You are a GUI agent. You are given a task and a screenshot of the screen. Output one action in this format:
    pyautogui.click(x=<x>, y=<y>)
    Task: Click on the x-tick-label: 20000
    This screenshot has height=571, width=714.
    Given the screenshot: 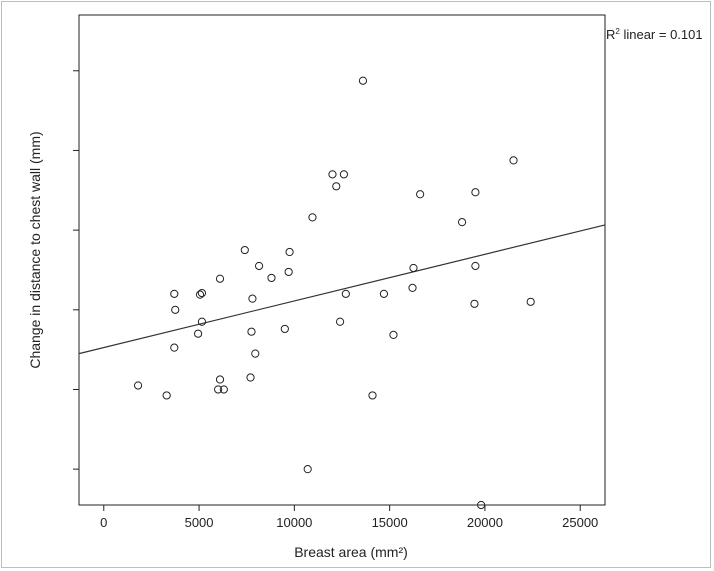 What is the action you would take?
    pyautogui.click(x=485, y=522)
    